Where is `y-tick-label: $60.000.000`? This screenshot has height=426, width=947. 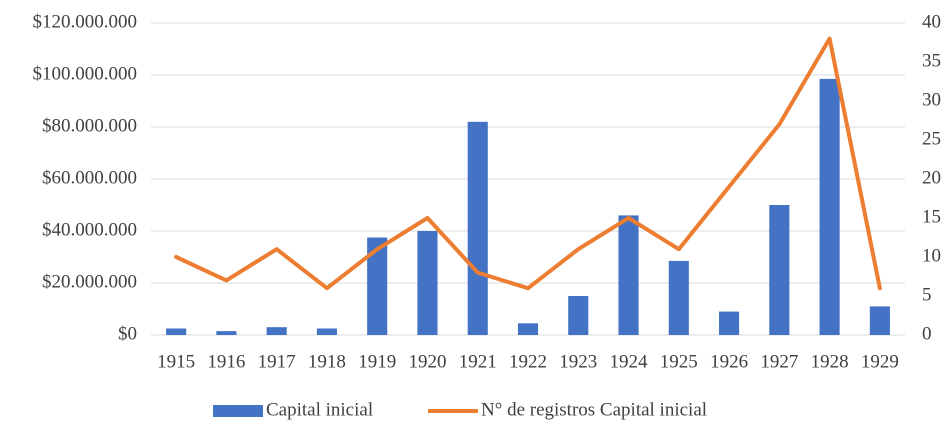
y-tick-label: $60.000.000 is located at coordinates (89, 177).